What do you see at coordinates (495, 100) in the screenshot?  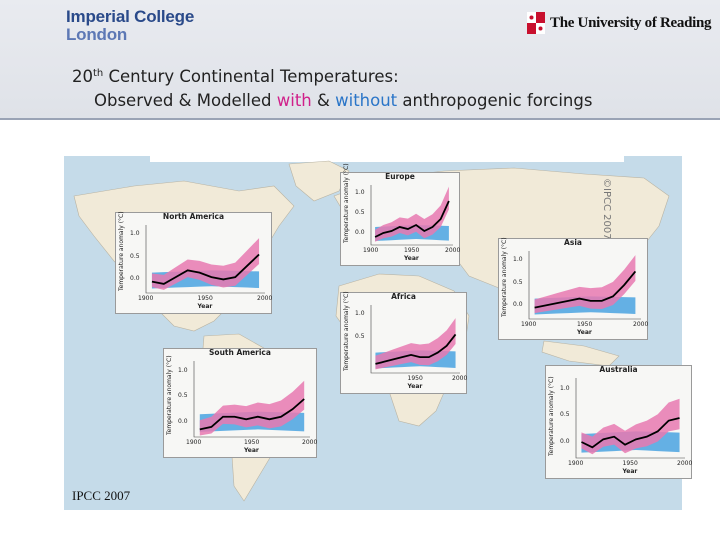 I see `title-line-2-end: anthropogenic forcings` at bounding box center [495, 100].